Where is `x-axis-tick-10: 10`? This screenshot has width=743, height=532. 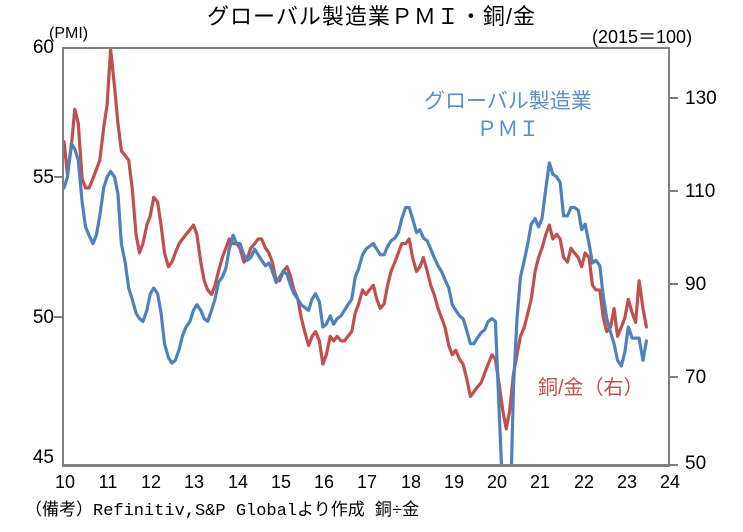
x-axis-tick-10: 10 is located at coordinates (65, 482).